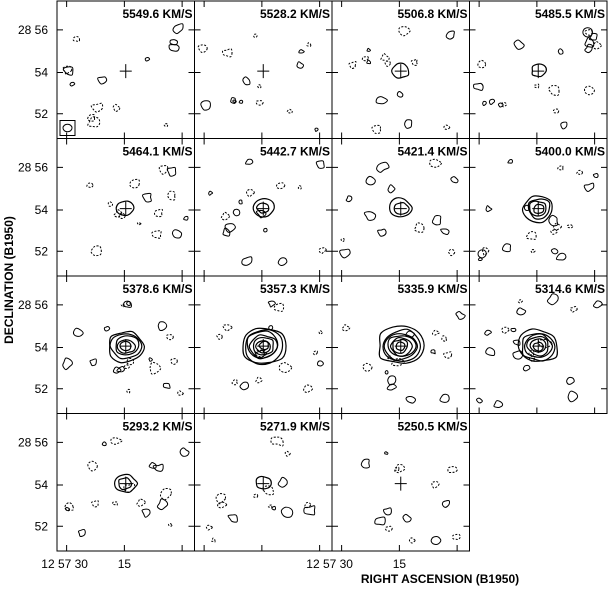  What do you see at coordinates (9, 280) in the screenshot?
I see `y-axis-title: DECLINATION (B1950)` at bounding box center [9, 280].